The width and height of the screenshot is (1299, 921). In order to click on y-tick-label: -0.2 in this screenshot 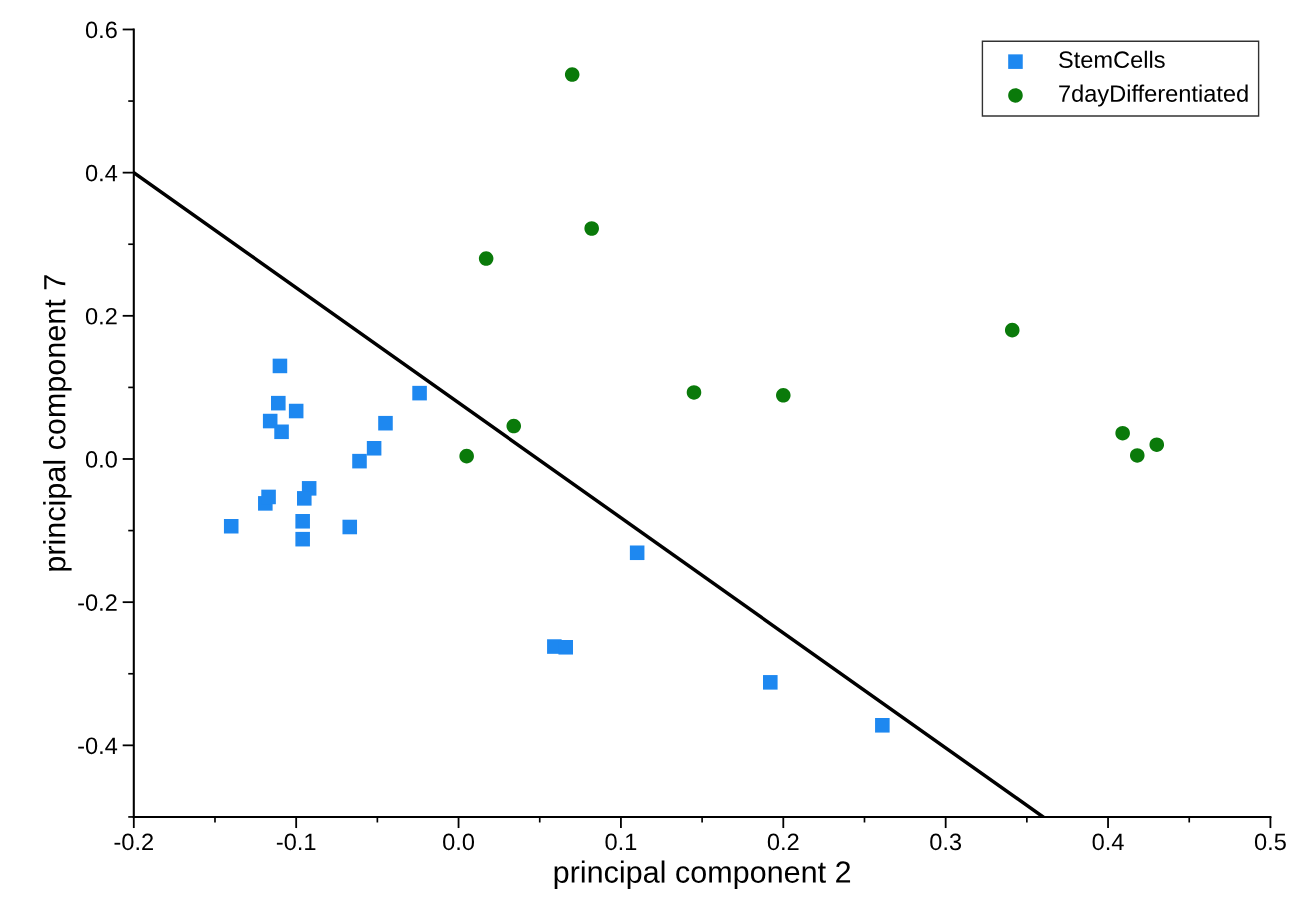, I will do `click(97, 602)`.